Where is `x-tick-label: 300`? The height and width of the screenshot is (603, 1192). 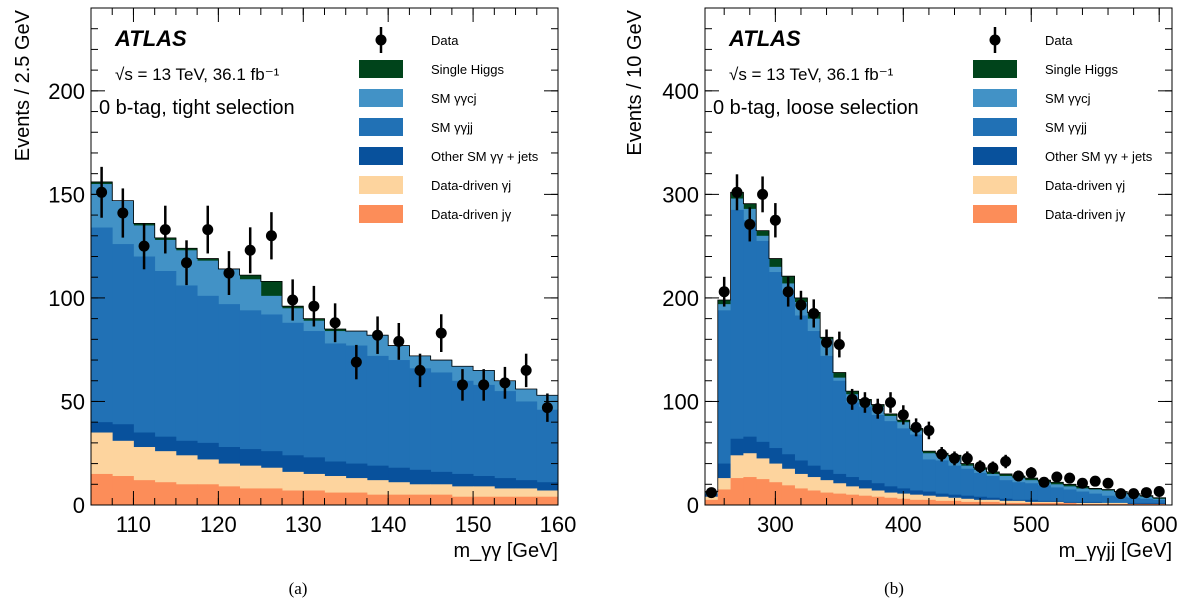
x-tick-label: 300 is located at coordinates (775, 524).